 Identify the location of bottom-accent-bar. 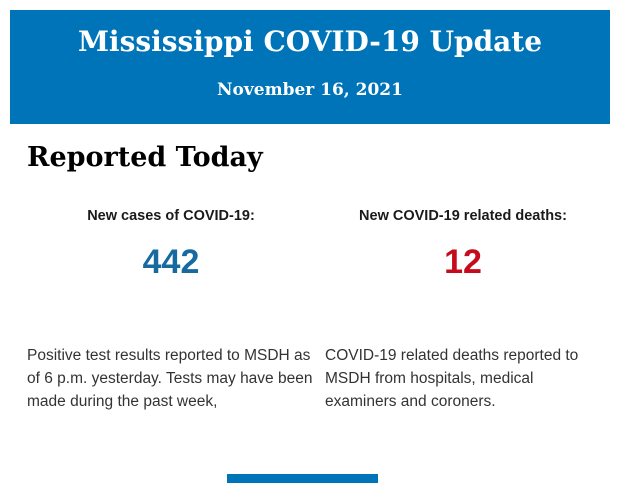
(302, 478).